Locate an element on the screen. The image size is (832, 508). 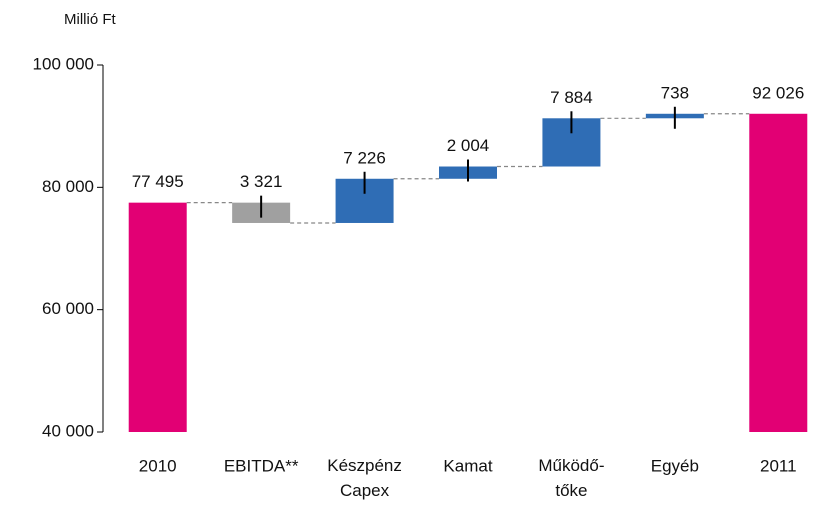
value-label: 738 is located at coordinates (675, 92).